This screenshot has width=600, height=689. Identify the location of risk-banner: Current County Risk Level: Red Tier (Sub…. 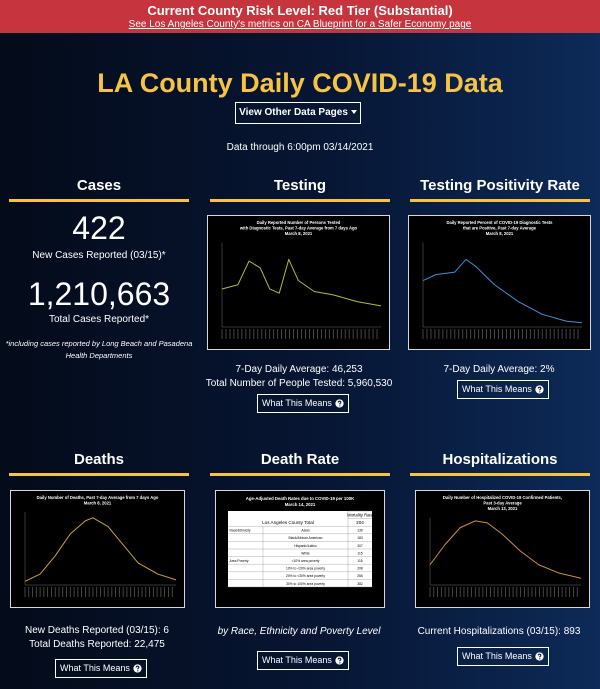
(300, 16).